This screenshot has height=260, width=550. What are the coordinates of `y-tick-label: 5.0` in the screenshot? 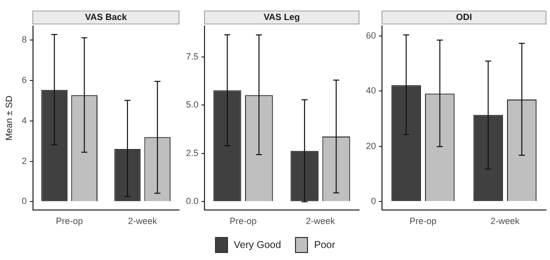 It's located at (192, 105).